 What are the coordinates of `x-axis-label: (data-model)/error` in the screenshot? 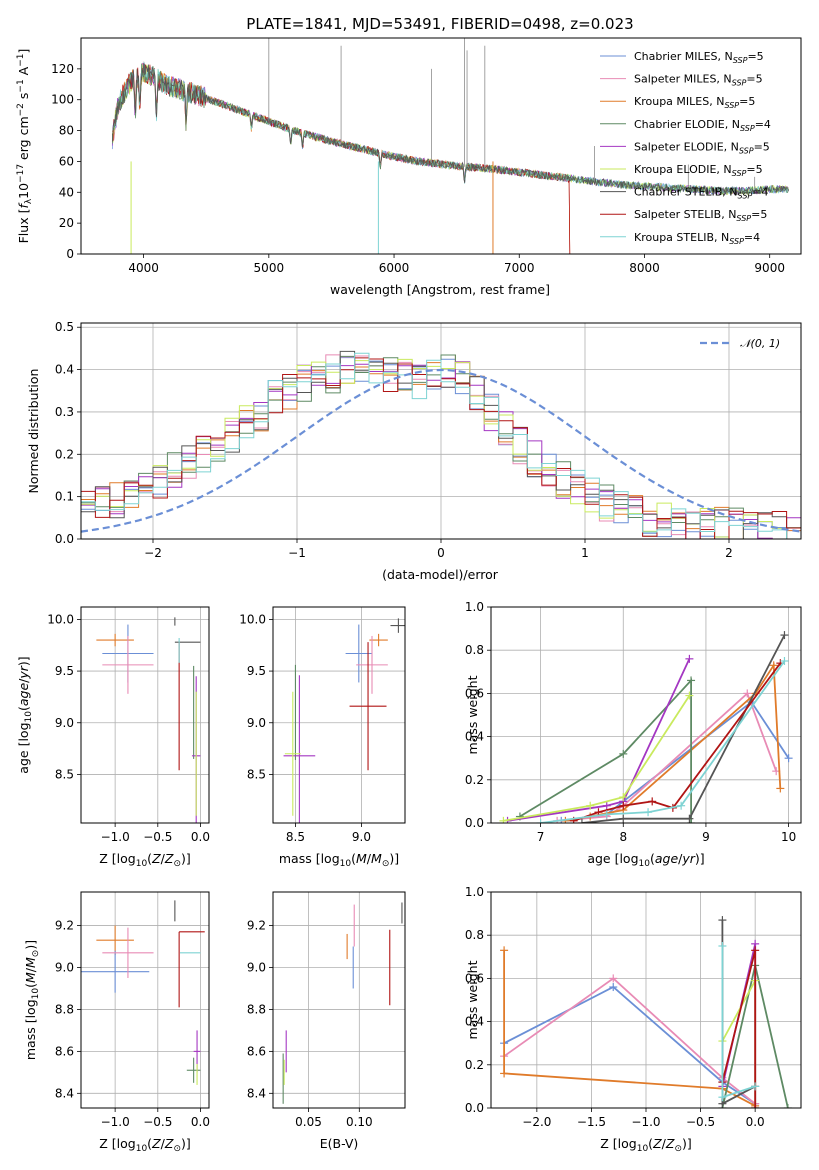 It's located at (440, 574).